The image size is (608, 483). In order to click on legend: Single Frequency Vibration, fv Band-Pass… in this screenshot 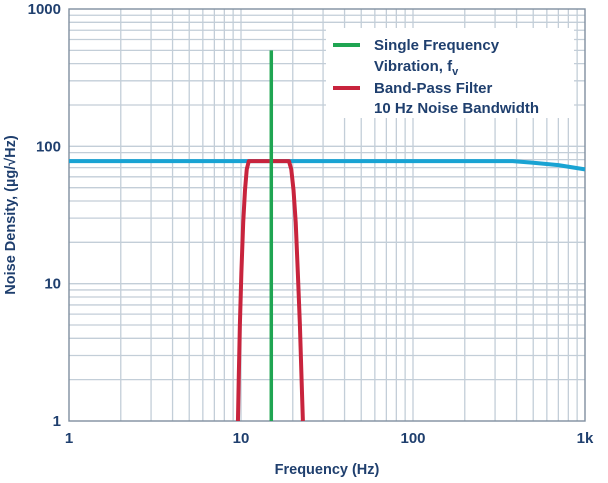, I will do `click(450, 73)`.